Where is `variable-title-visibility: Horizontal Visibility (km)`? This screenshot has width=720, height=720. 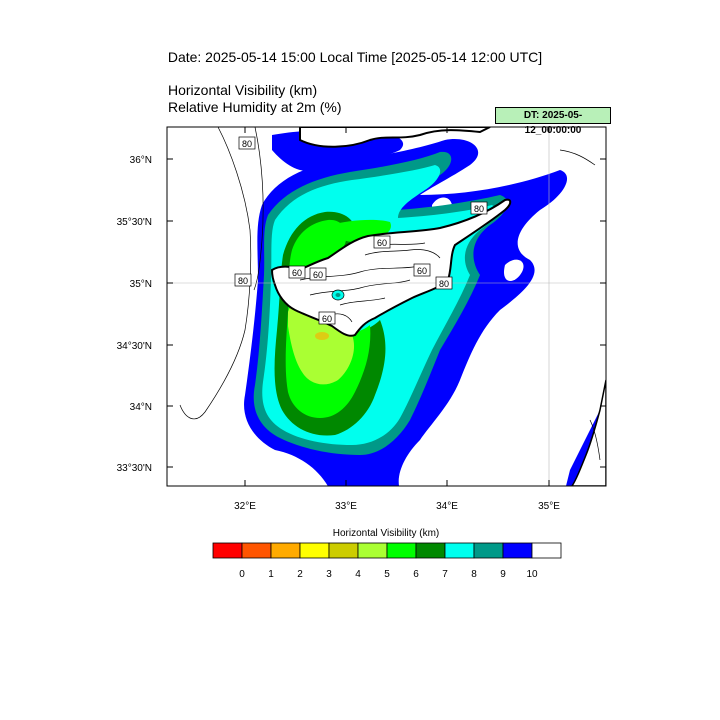
variable-title-visibility: Horizontal Visibility (km) is located at coordinates (243, 90).